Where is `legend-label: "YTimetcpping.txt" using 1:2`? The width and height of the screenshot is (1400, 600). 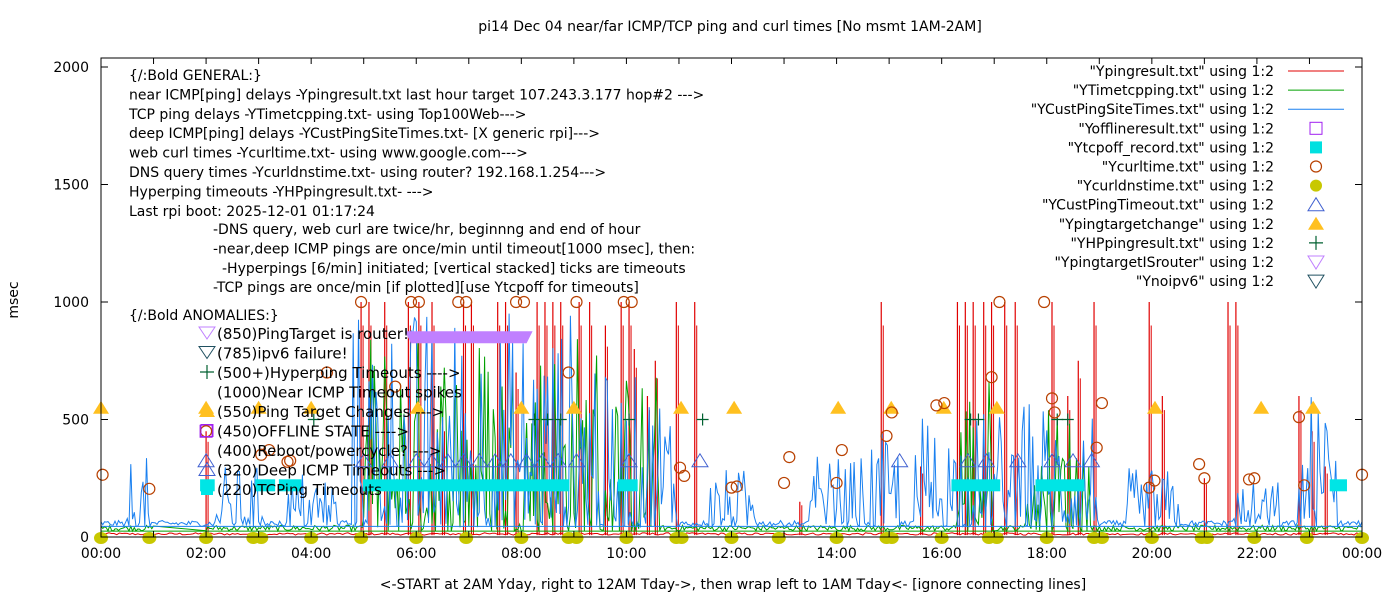 legend-label: "YTimetcpping.txt" using 1:2 is located at coordinates (1173, 91).